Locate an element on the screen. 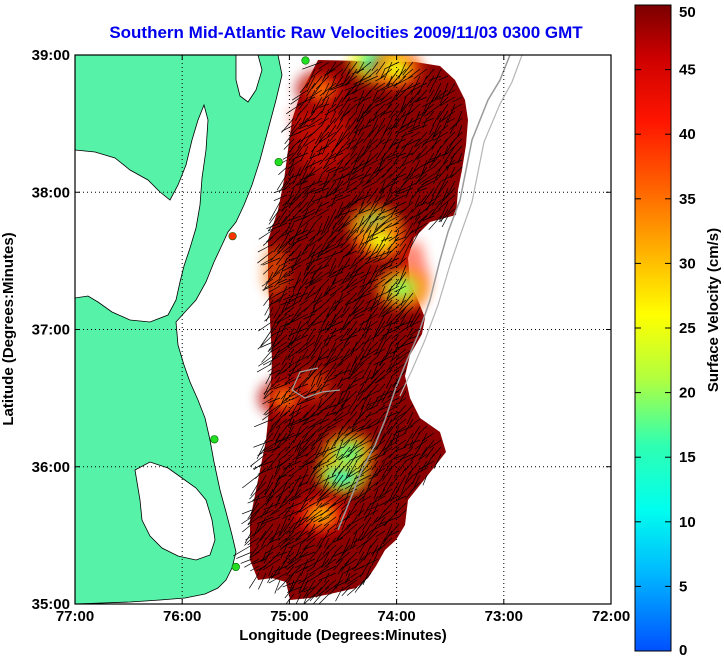 The width and height of the screenshot is (724, 659). pamlico-sound is located at coordinates (175, 511).